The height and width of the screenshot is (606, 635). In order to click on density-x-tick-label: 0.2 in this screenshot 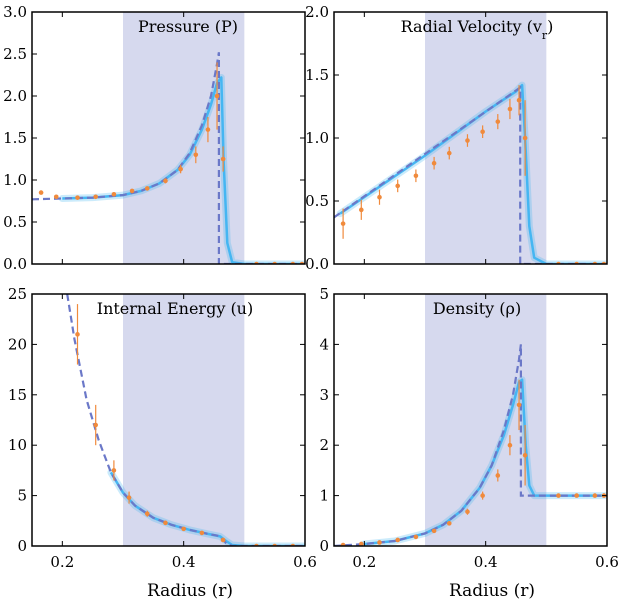, I will do `click(364, 562)`.